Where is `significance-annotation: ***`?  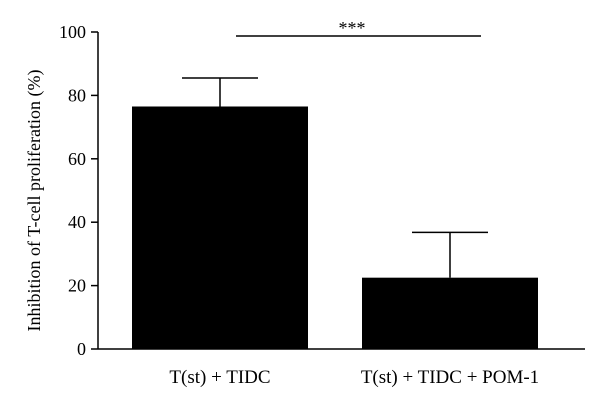
significance-annotation: *** is located at coordinates (358, 28).